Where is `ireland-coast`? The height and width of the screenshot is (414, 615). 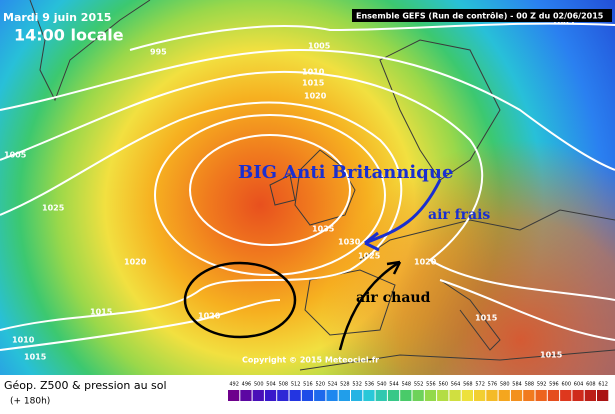 ireland-coast is located at coordinates (282, 190).